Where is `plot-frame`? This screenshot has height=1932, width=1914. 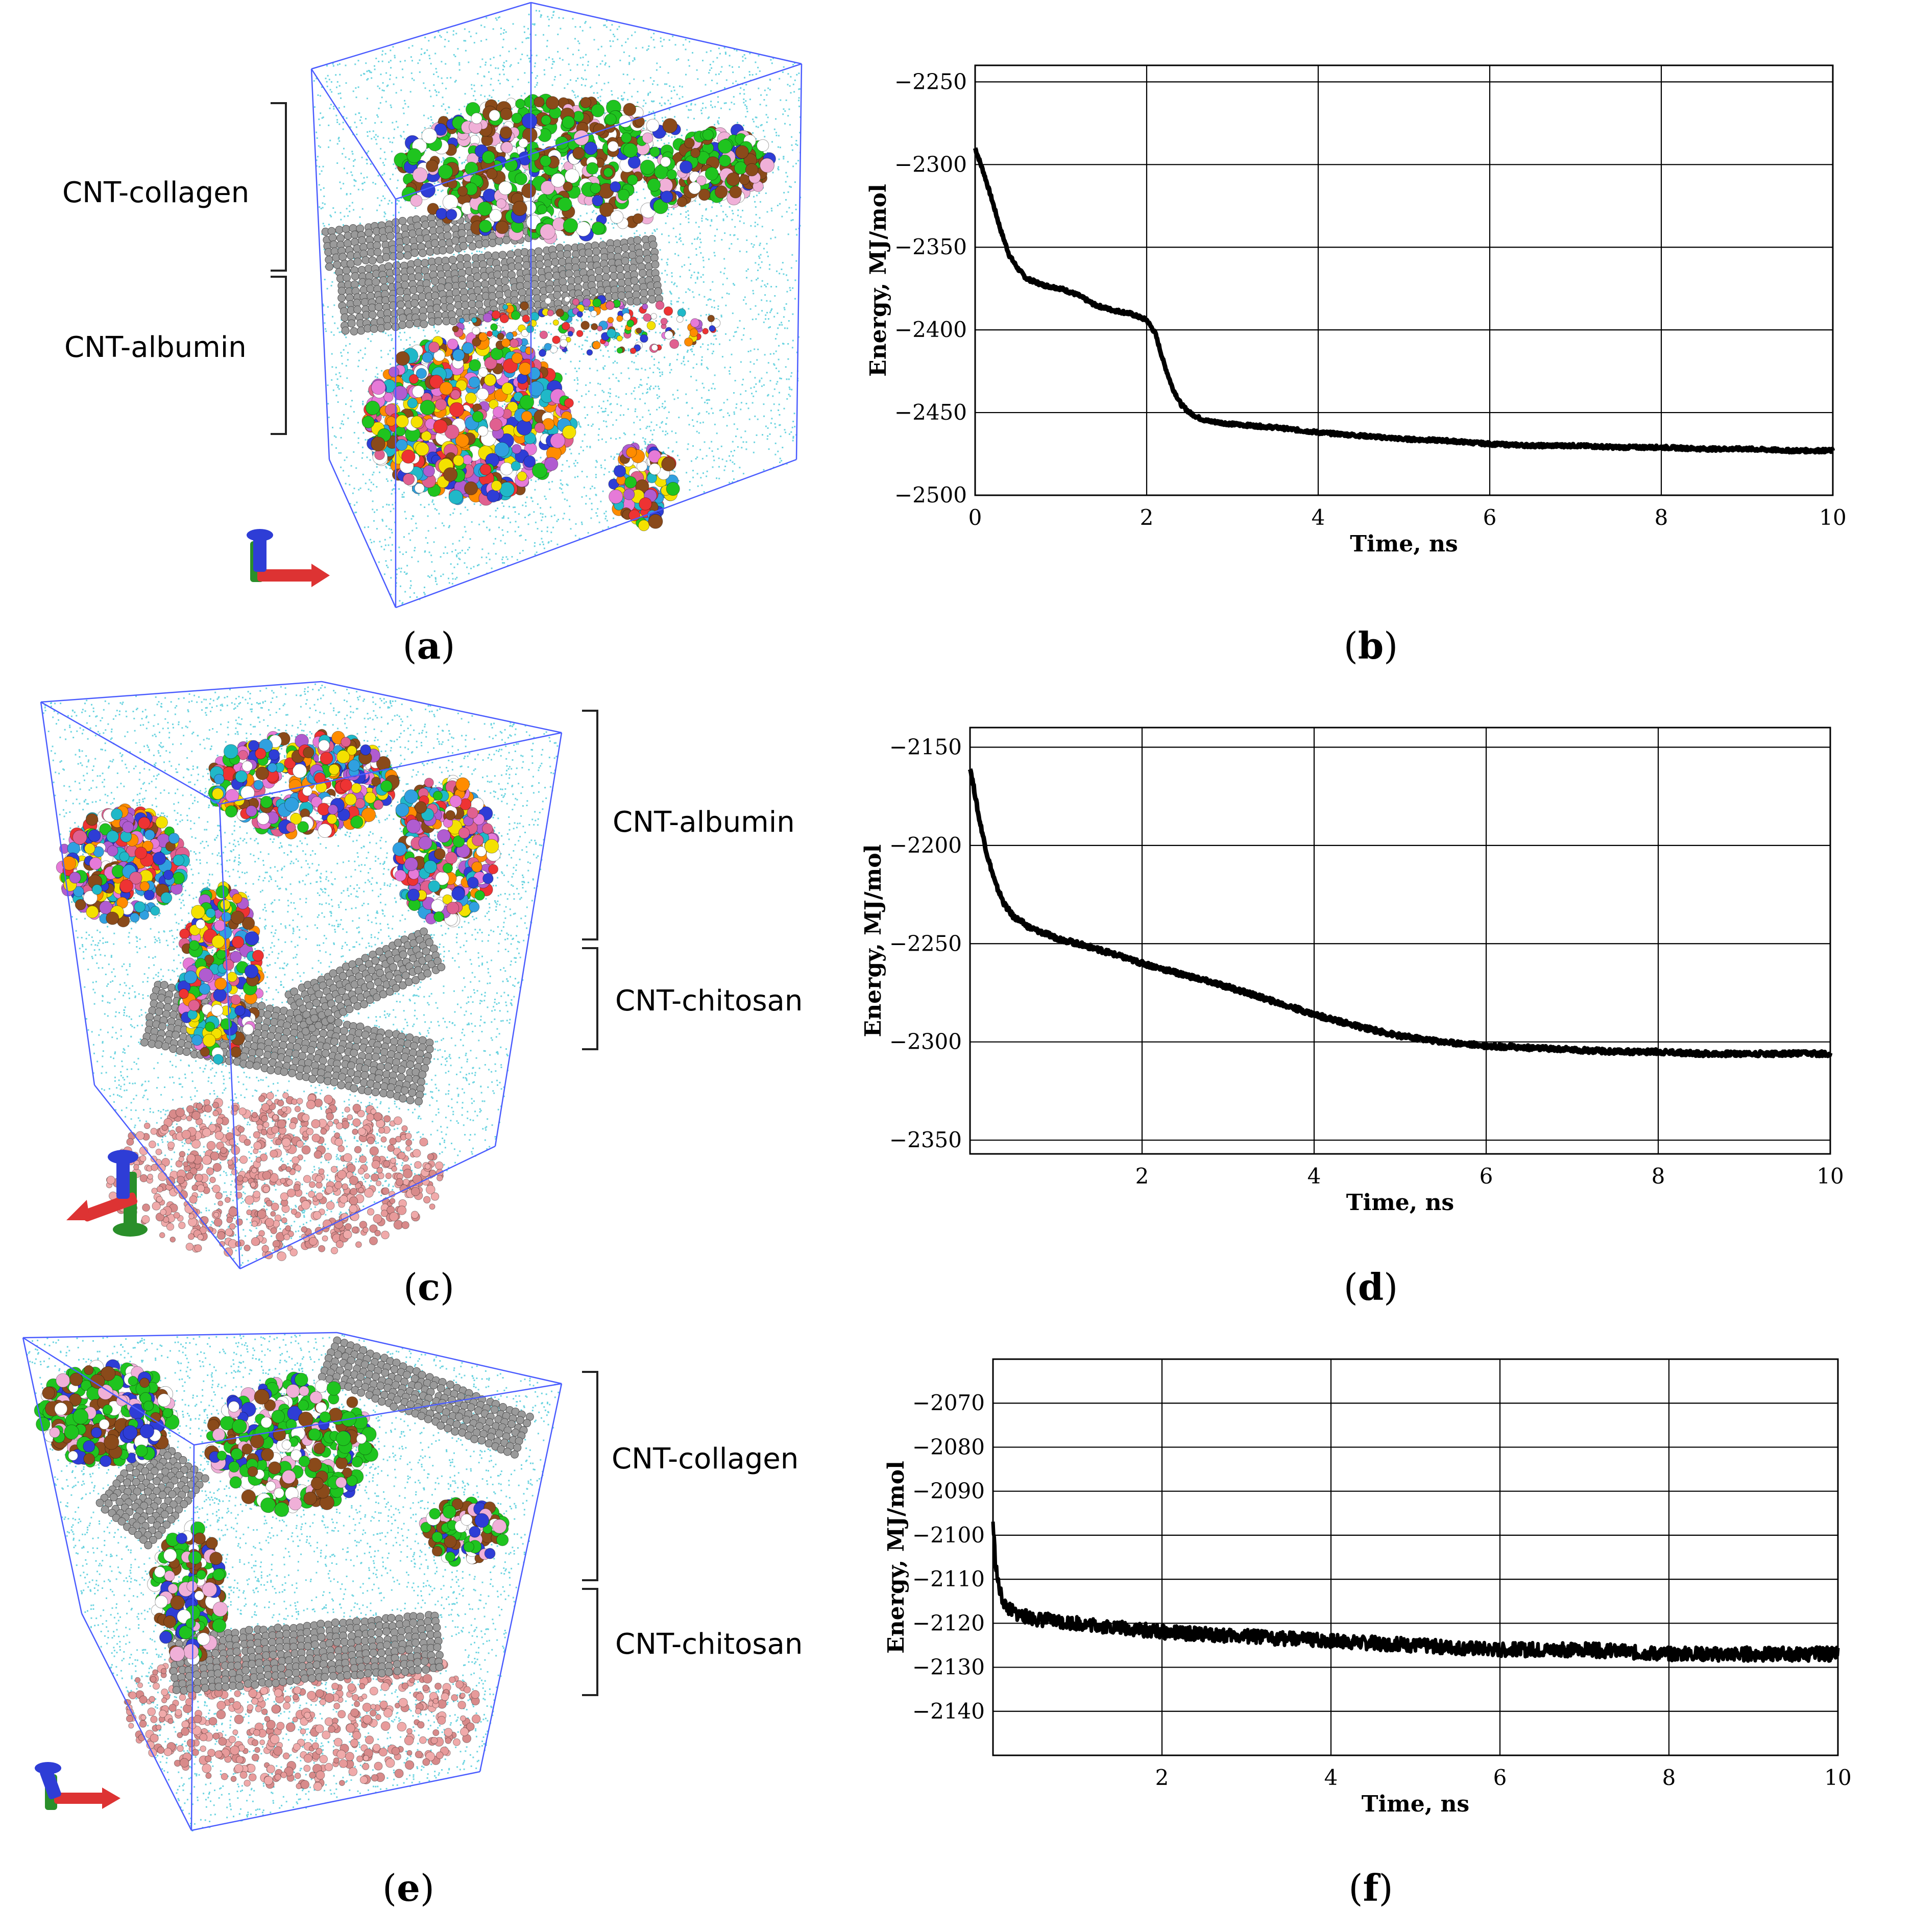
plot-frame is located at coordinates (1400, 941).